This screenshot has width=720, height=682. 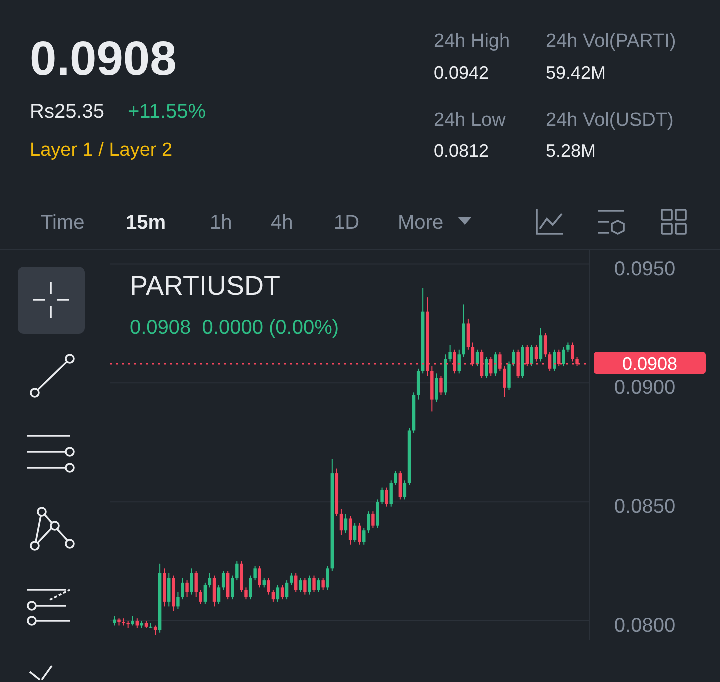 I want to click on text: 4h, so click(x=282, y=223).